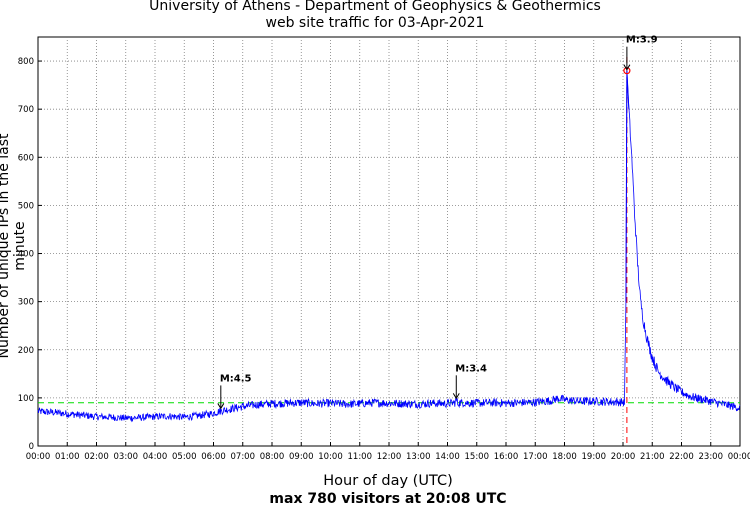 Image resolution: width=750 pixels, height=511 pixels. I want to click on x-tick-label: 18:00, so click(564, 457).